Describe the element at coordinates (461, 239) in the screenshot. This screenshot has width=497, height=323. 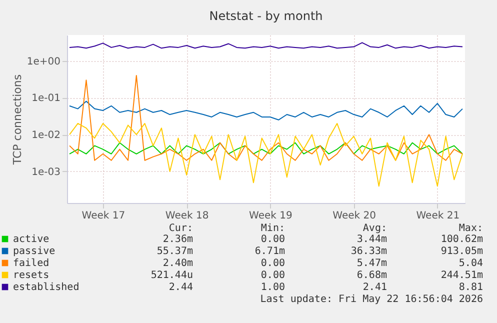
I see `text: 100.62m` at that location.